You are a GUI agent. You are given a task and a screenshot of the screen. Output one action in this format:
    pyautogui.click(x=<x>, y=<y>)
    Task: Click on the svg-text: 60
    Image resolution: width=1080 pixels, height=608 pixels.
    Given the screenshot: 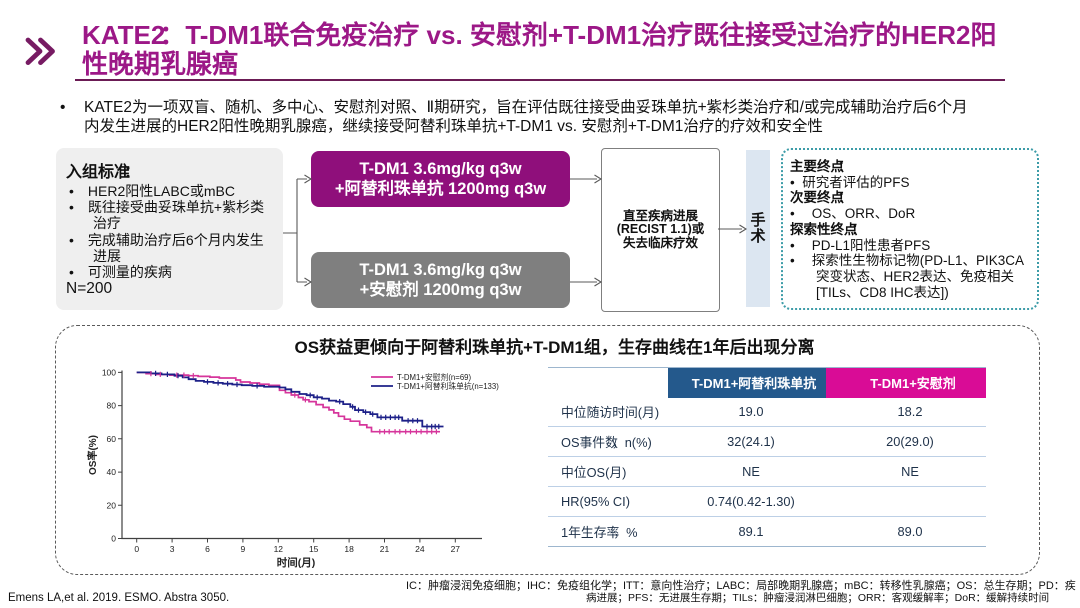 What is the action you would take?
    pyautogui.click(x=112, y=439)
    